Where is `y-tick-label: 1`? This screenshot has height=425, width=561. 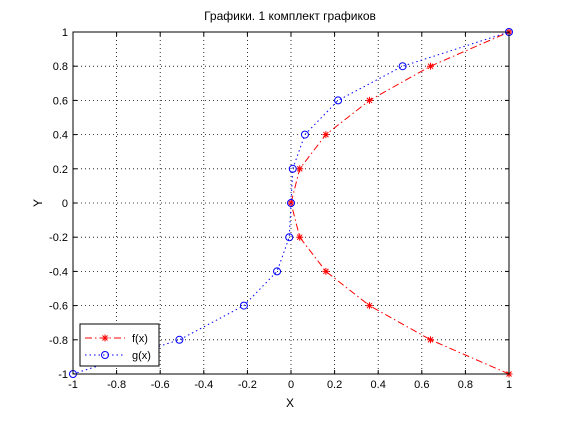 y-tick-label: 1 is located at coordinates (65, 33).